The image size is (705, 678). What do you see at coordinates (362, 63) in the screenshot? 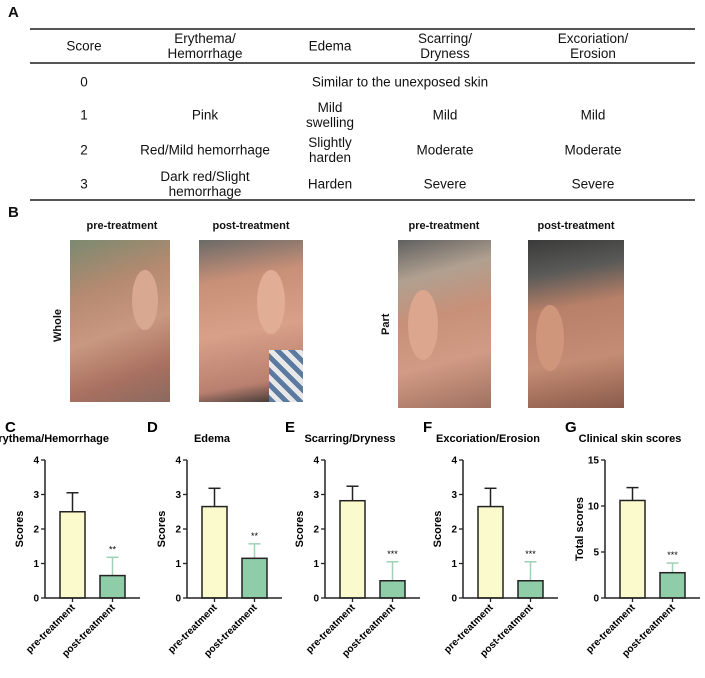
I see `table-header-rule` at bounding box center [362, 63].